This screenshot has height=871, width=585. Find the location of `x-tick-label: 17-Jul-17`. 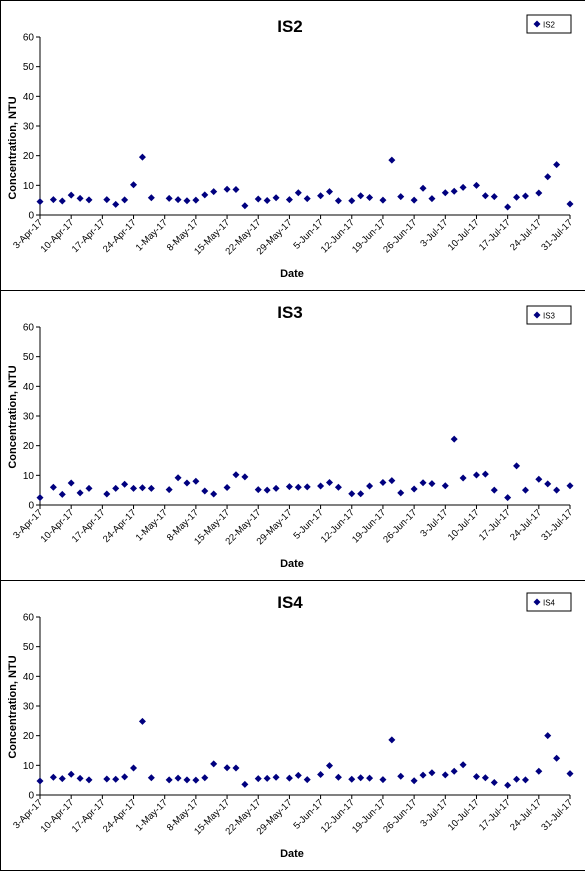

x-tick-label: 17-Jul-17 is located at coordinates (495, 235).